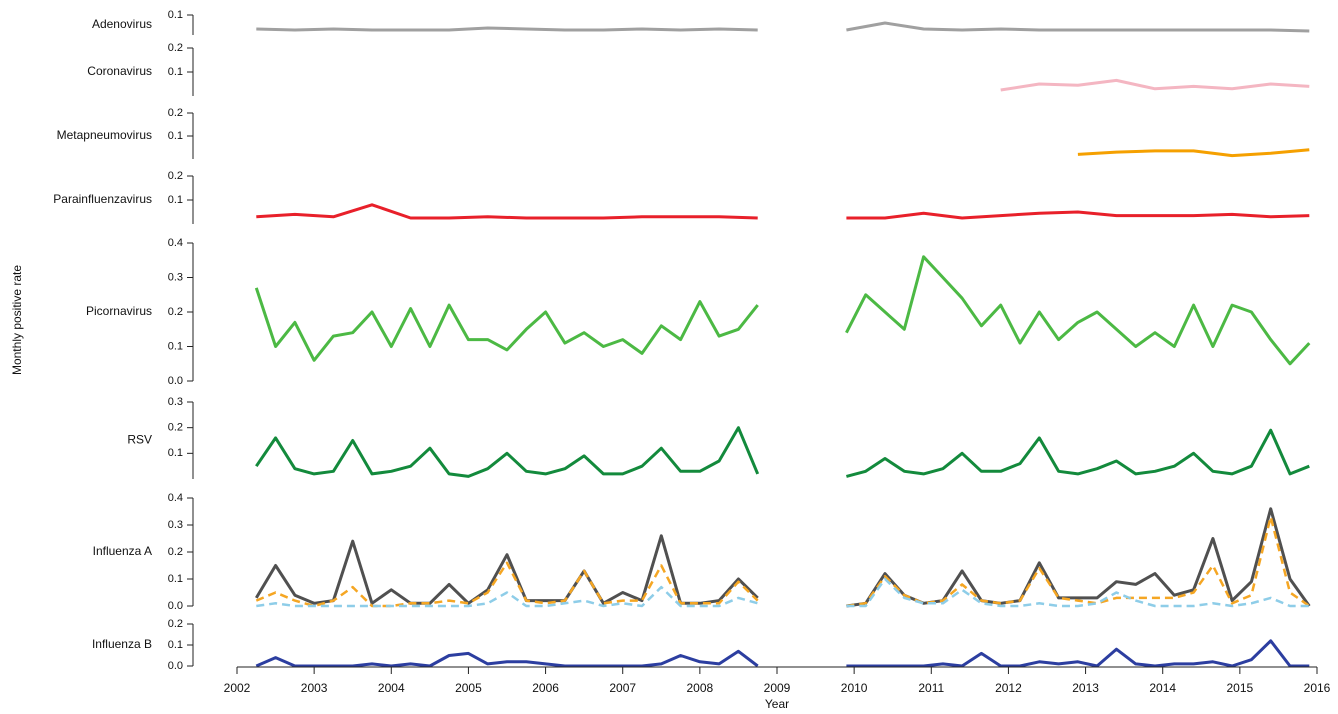 The width and height of the screenshot is (1338, 714). What do you see at coordinates (237, 688) in the screenshot?
I see `x-tick-label: 2002` at bounding box center [237, 688].